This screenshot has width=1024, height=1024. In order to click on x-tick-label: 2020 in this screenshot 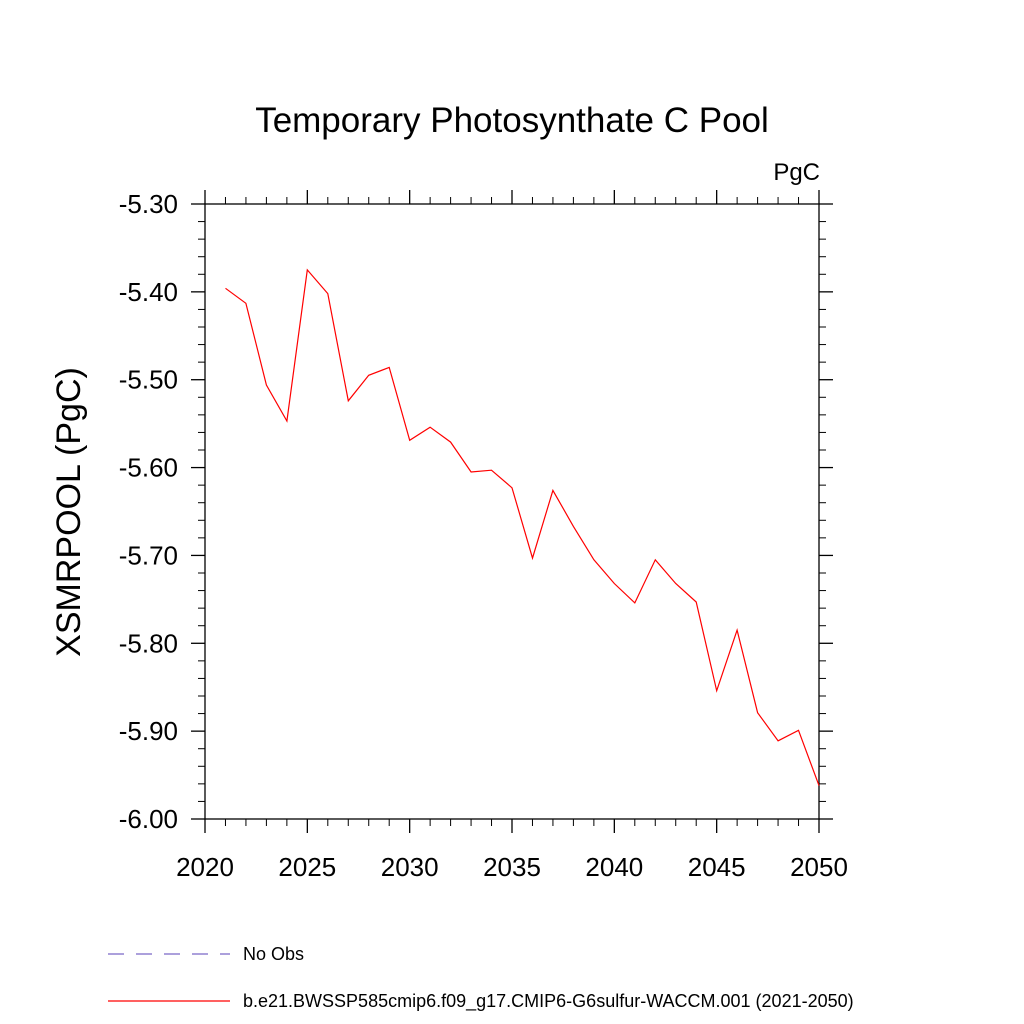, I will do `click(205, 867)`.